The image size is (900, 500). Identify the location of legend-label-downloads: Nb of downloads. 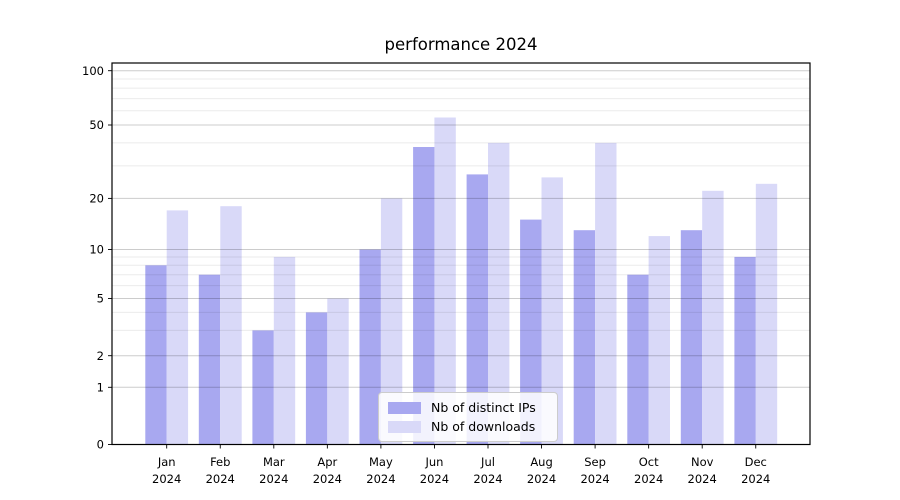
(483, 426).